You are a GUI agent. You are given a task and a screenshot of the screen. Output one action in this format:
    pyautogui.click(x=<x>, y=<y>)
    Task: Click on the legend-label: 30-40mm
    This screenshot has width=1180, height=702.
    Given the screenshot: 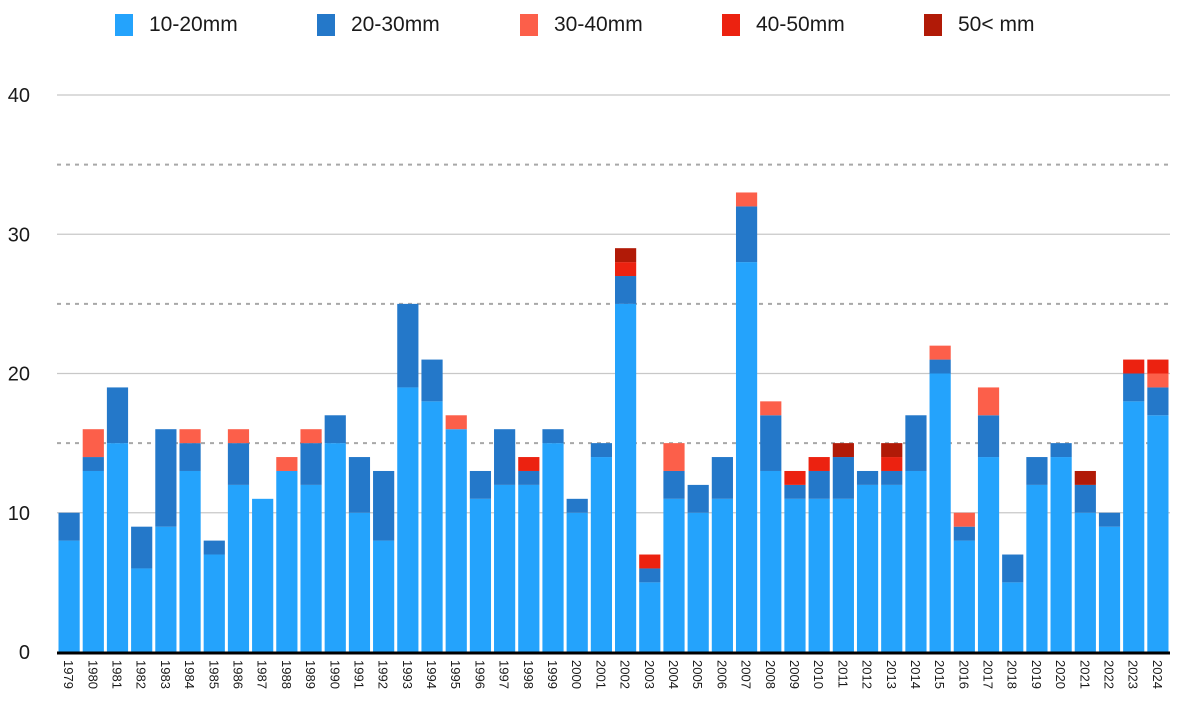 What is the action you would take?
    pyautogui.click(x=598, y=24)
    